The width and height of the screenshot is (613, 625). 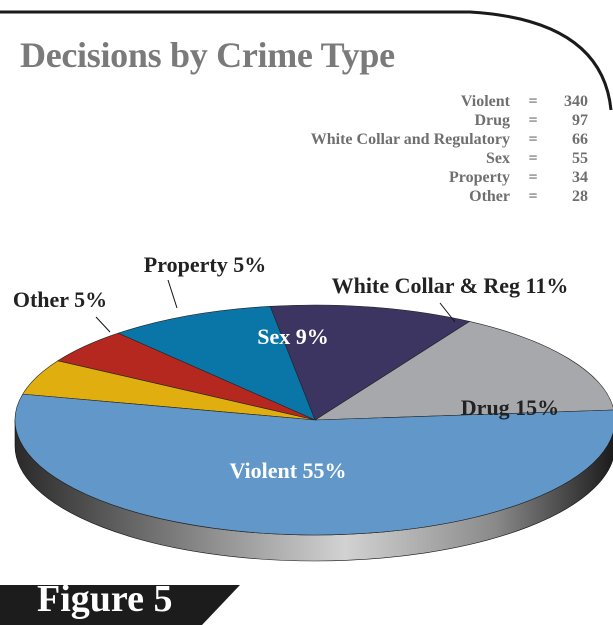 I want to click on slice-label: Property 5%, so click(x=205, y=264).